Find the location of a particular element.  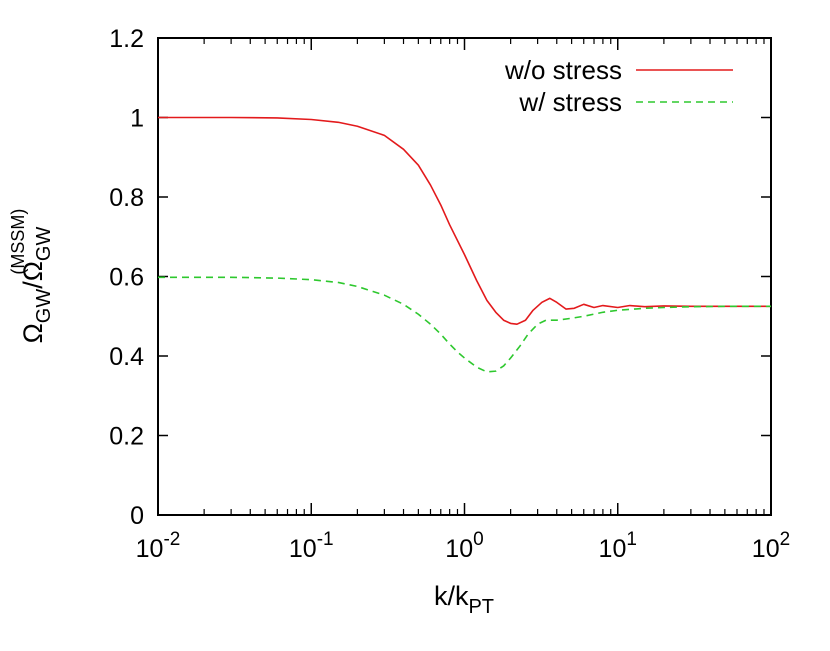

y-tick-label: 0.2 is located at coordinates (126, 437).